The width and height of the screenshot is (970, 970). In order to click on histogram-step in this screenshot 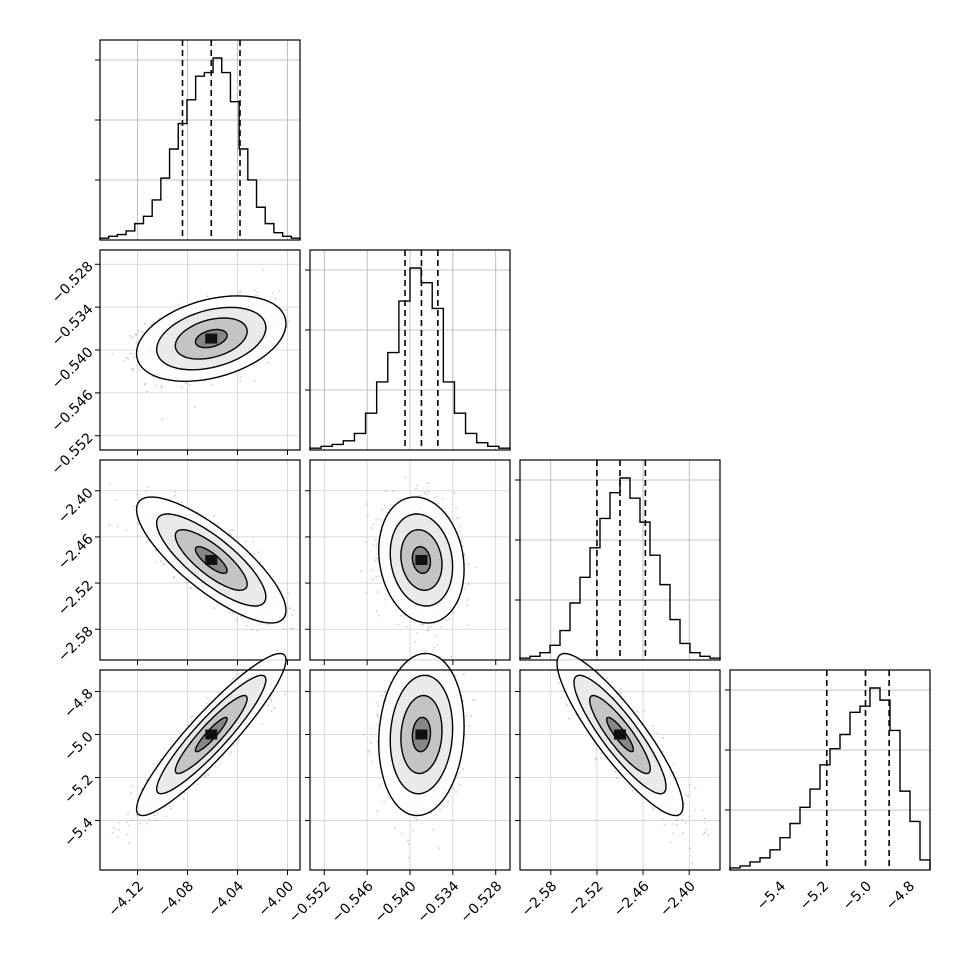, I will do `click(200, 148)`.